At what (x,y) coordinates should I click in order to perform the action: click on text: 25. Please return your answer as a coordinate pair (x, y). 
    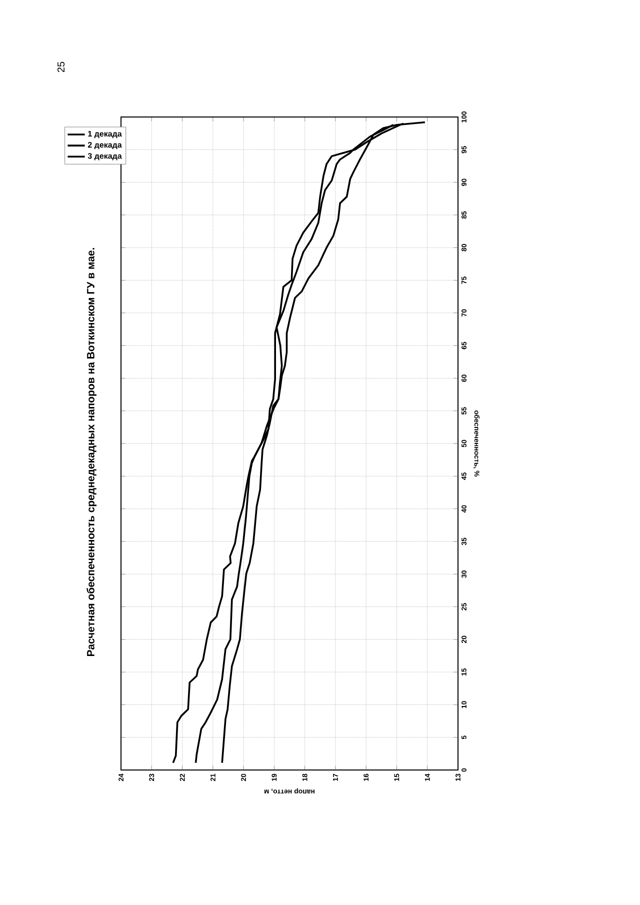
    Looking at the image, I should click on (61, 67).